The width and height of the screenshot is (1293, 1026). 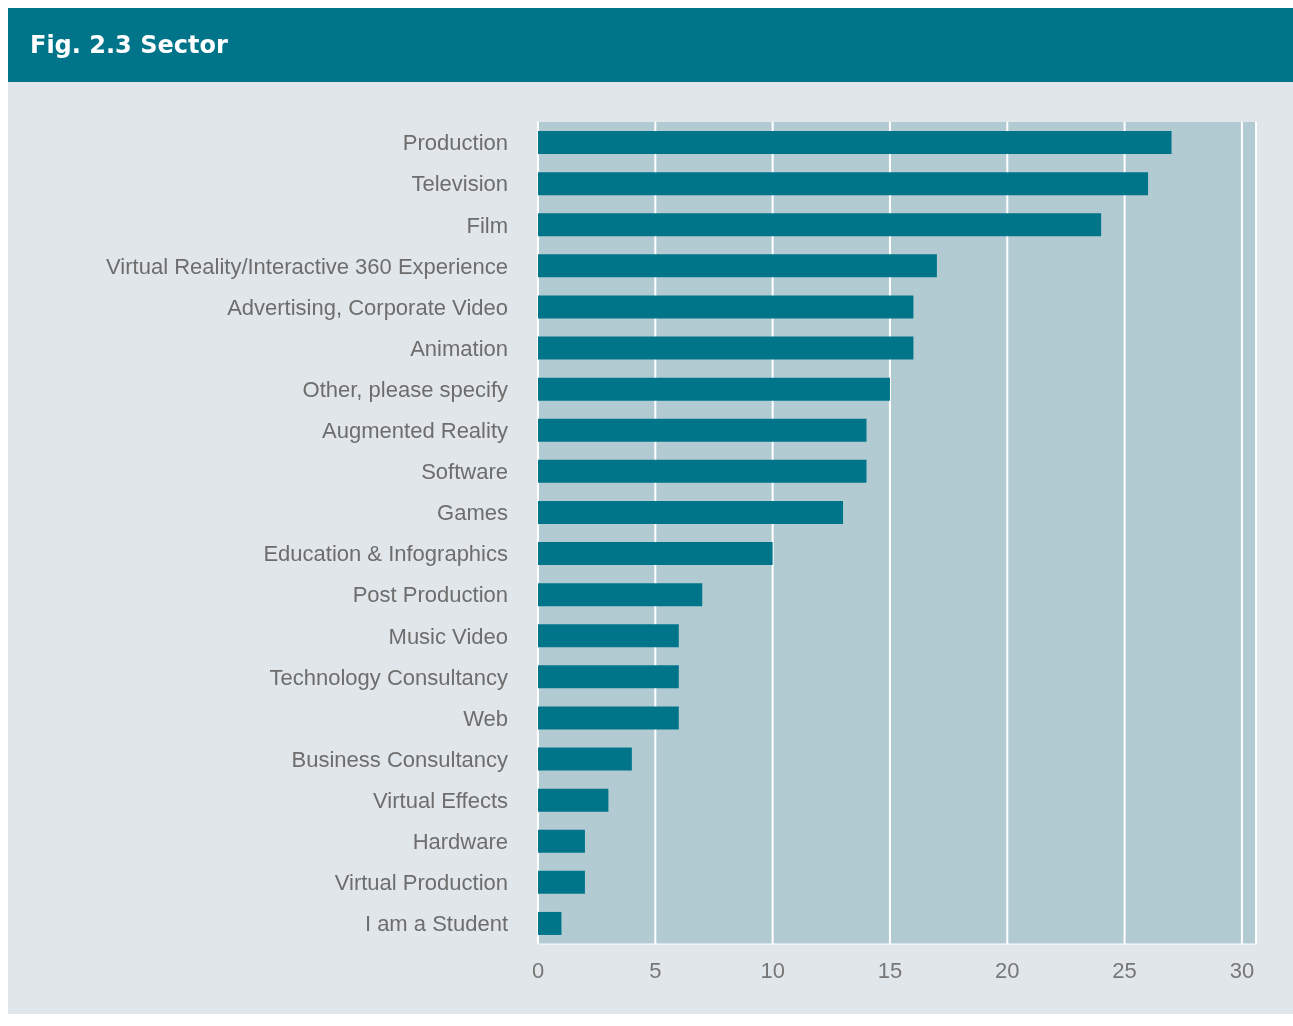 What do you see at coordinates (415, 431) in the screenshot?
I see `y-tick-label: Augmented Reality` at bounding box center [415, 431].